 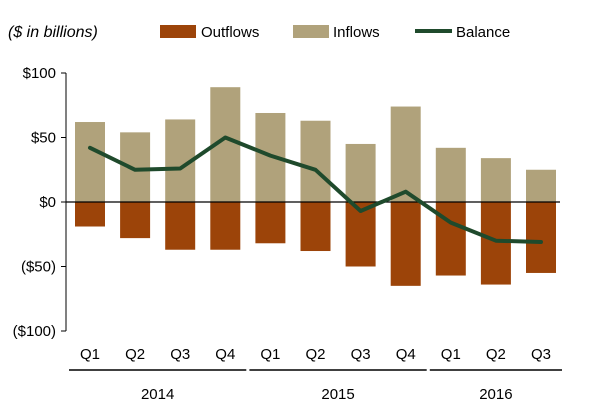 I want to click on legend-swatch-inflows, so click(x=311, y=31).